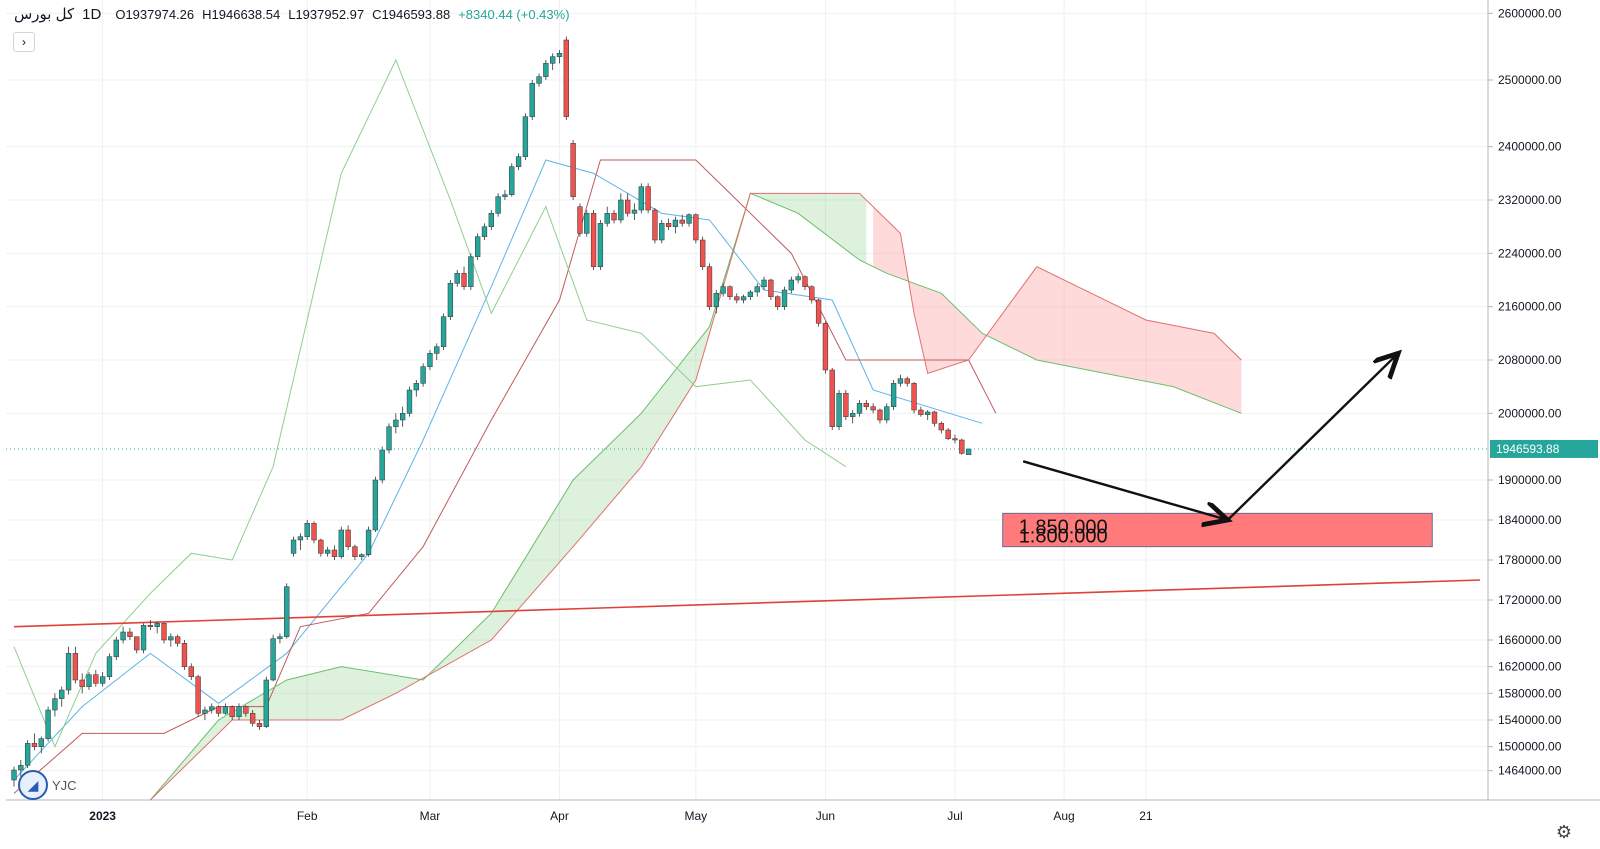 Image resolution: width=1600 pixels, height=849 pixels. What do you see at coordinates (1057, 310) in the screenshot?
I see `bearish-cloud` at bounding box center [1057, 310].